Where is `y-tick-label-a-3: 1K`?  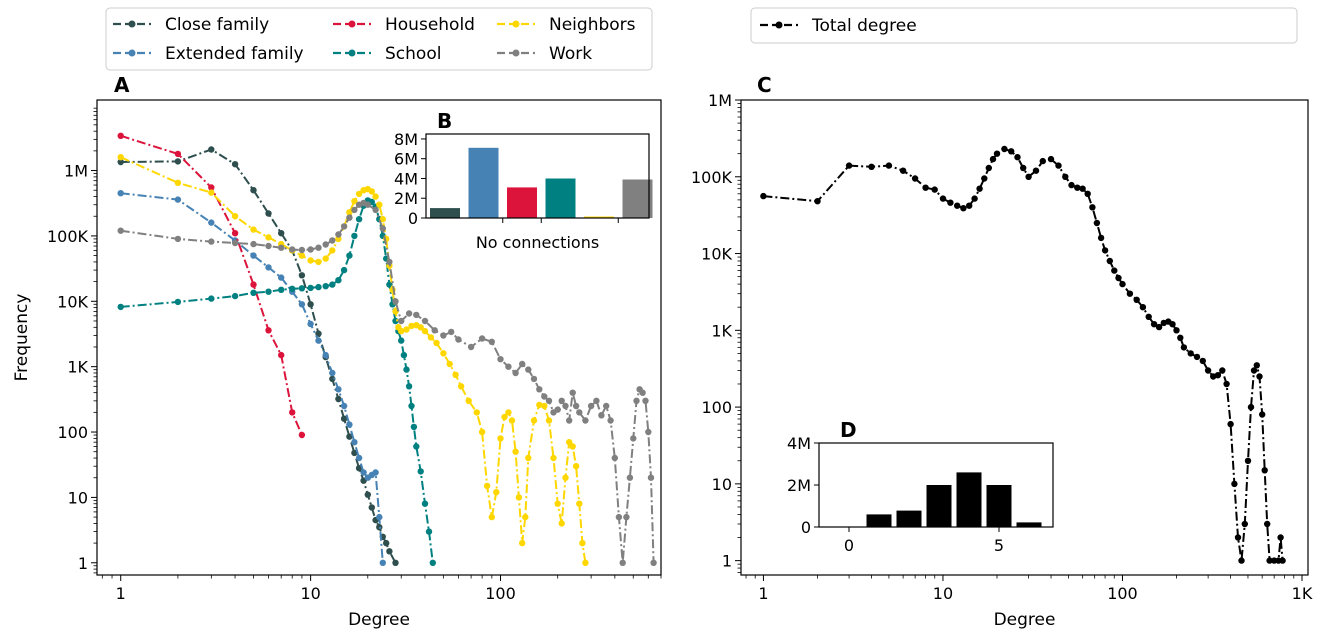 y-tick-label-a-3: 1K is located at coordinates (77, 367).